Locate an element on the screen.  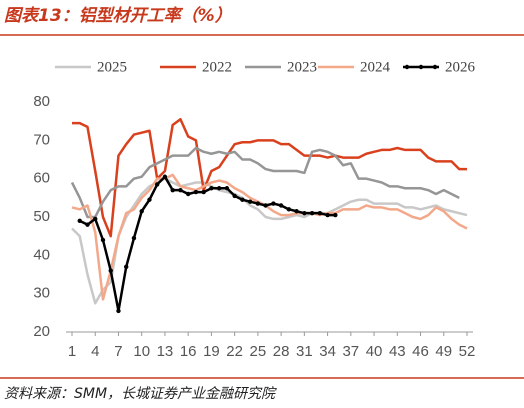
x-tick-label: 37 is located at coordinates (350, 351).